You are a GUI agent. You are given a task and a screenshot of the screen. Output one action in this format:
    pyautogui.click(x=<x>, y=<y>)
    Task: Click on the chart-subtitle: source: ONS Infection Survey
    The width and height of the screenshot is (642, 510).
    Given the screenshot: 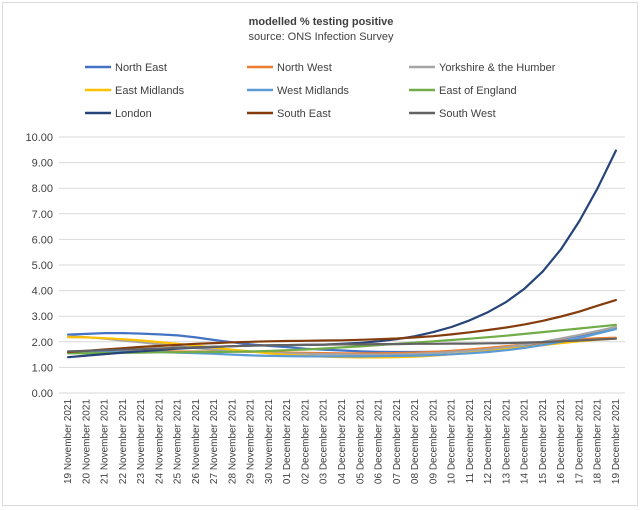 What is the action you would take?
    pyautogui.click(x=321, y=37)
    